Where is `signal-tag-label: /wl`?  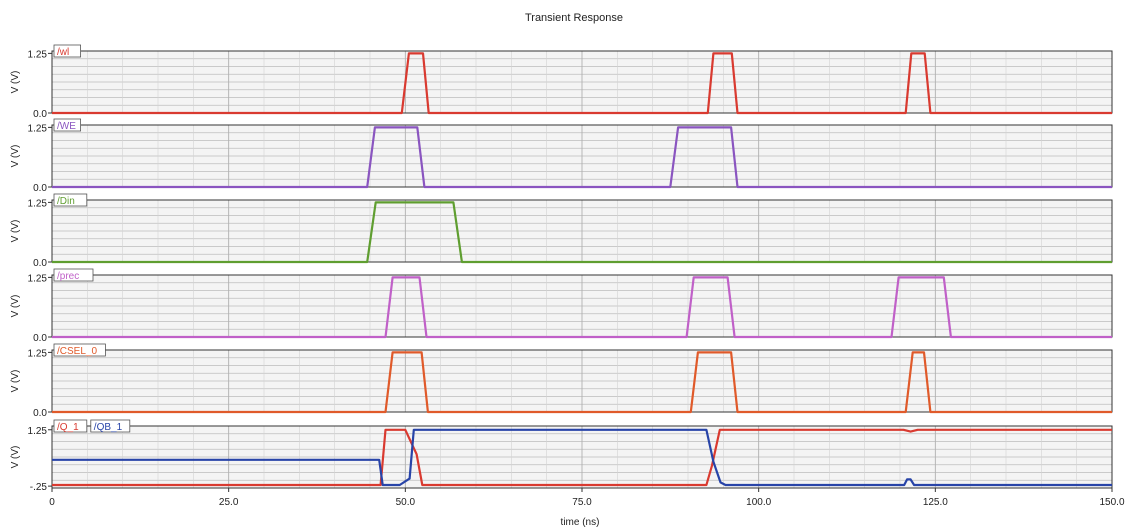 signal-tag-label: /wl is located at coordinates (63, 52).